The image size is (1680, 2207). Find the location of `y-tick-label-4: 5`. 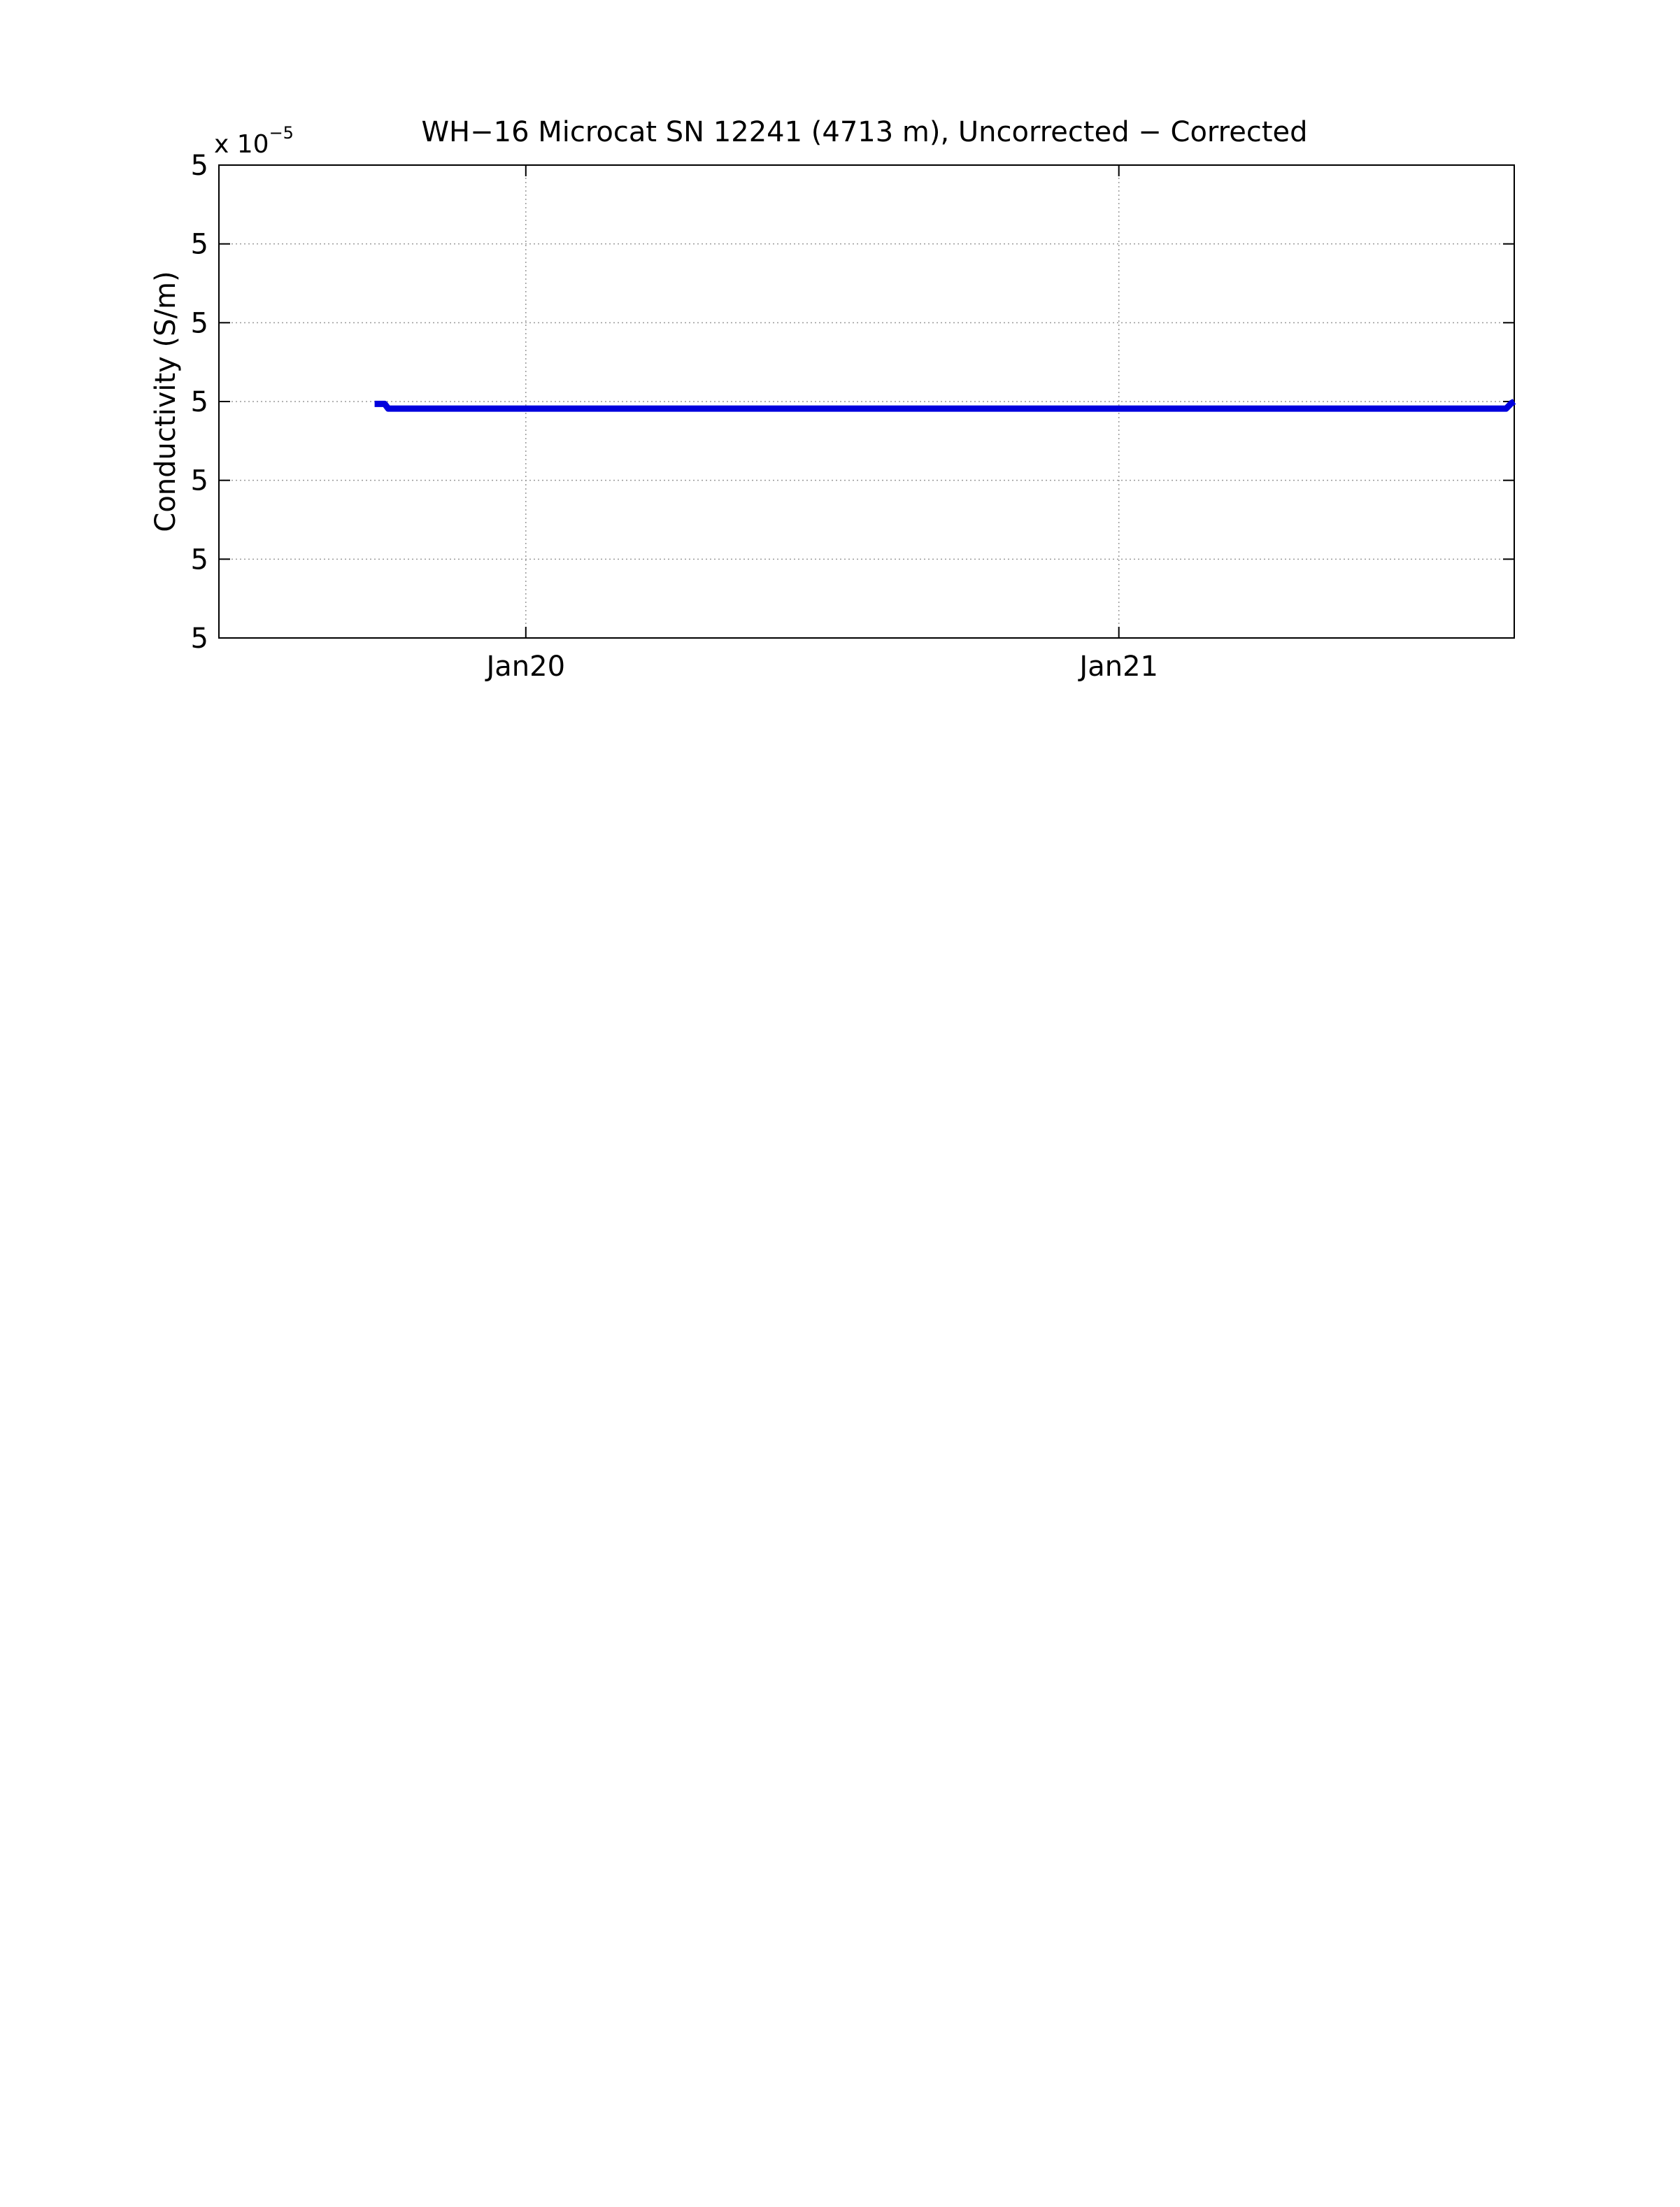

y-tick-label-4: 5 is located at coordinates (199, 323).